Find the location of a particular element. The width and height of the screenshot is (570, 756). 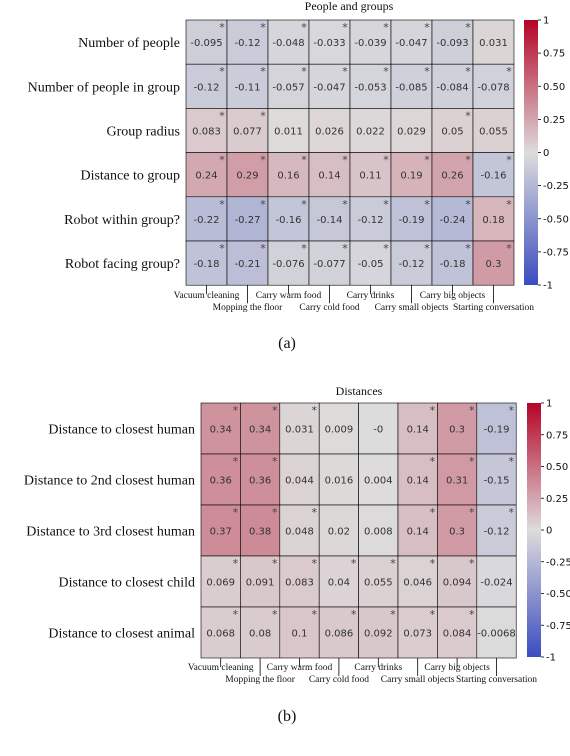

cell-value-label: -0.078 is located at coordinates (493, 87).